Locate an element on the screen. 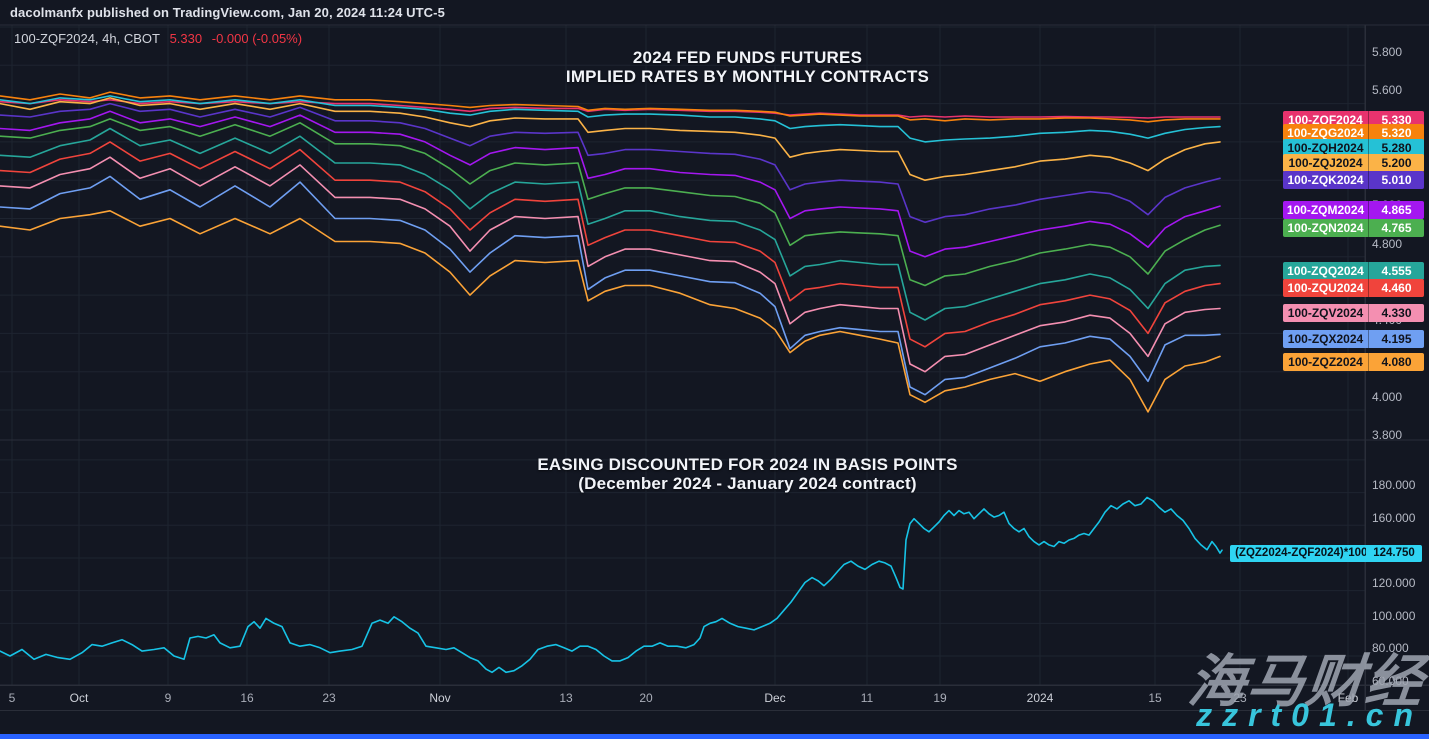  contract-name: 100-ZQG2024 is located at coordinates (1325, 133).